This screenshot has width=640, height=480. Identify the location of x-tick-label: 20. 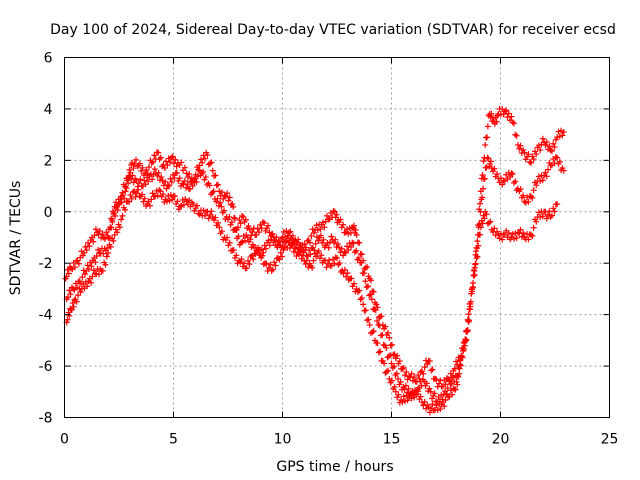
(501, 440).